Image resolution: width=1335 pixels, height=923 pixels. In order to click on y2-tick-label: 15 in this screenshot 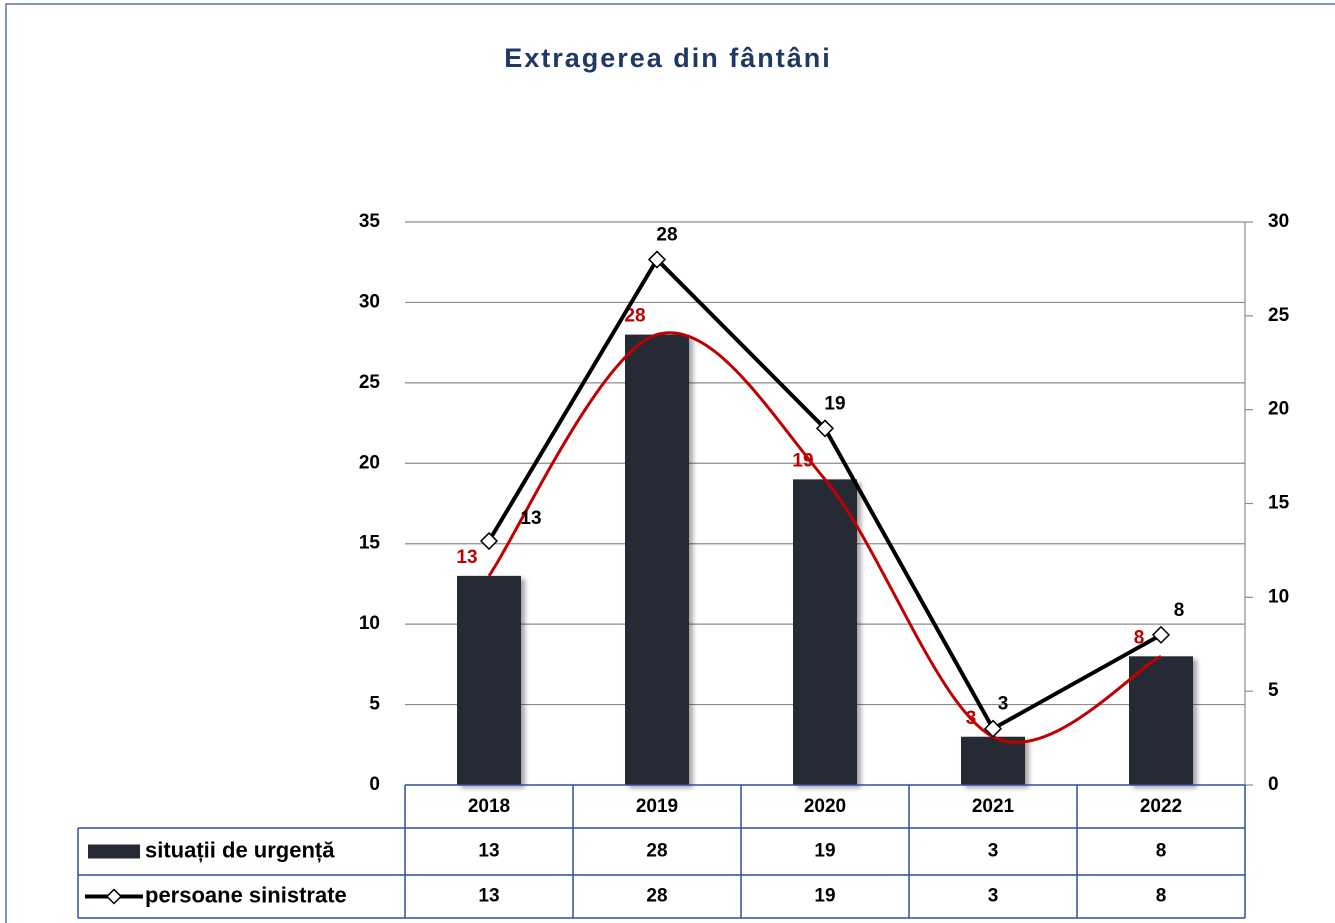, I will do `click(1279, 503)`.